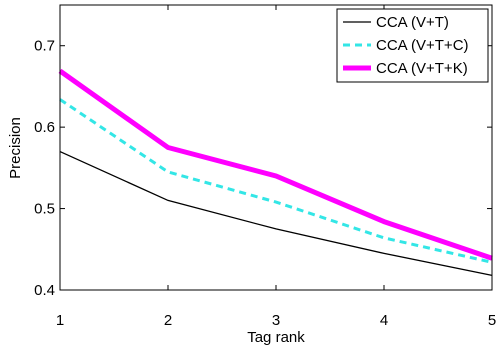 Image resolution: width=497 pixels, height=352 pixels. Describe the element at coordinates (60, 320) in the screenshot. I see `x-tick-label: 1` at that location.